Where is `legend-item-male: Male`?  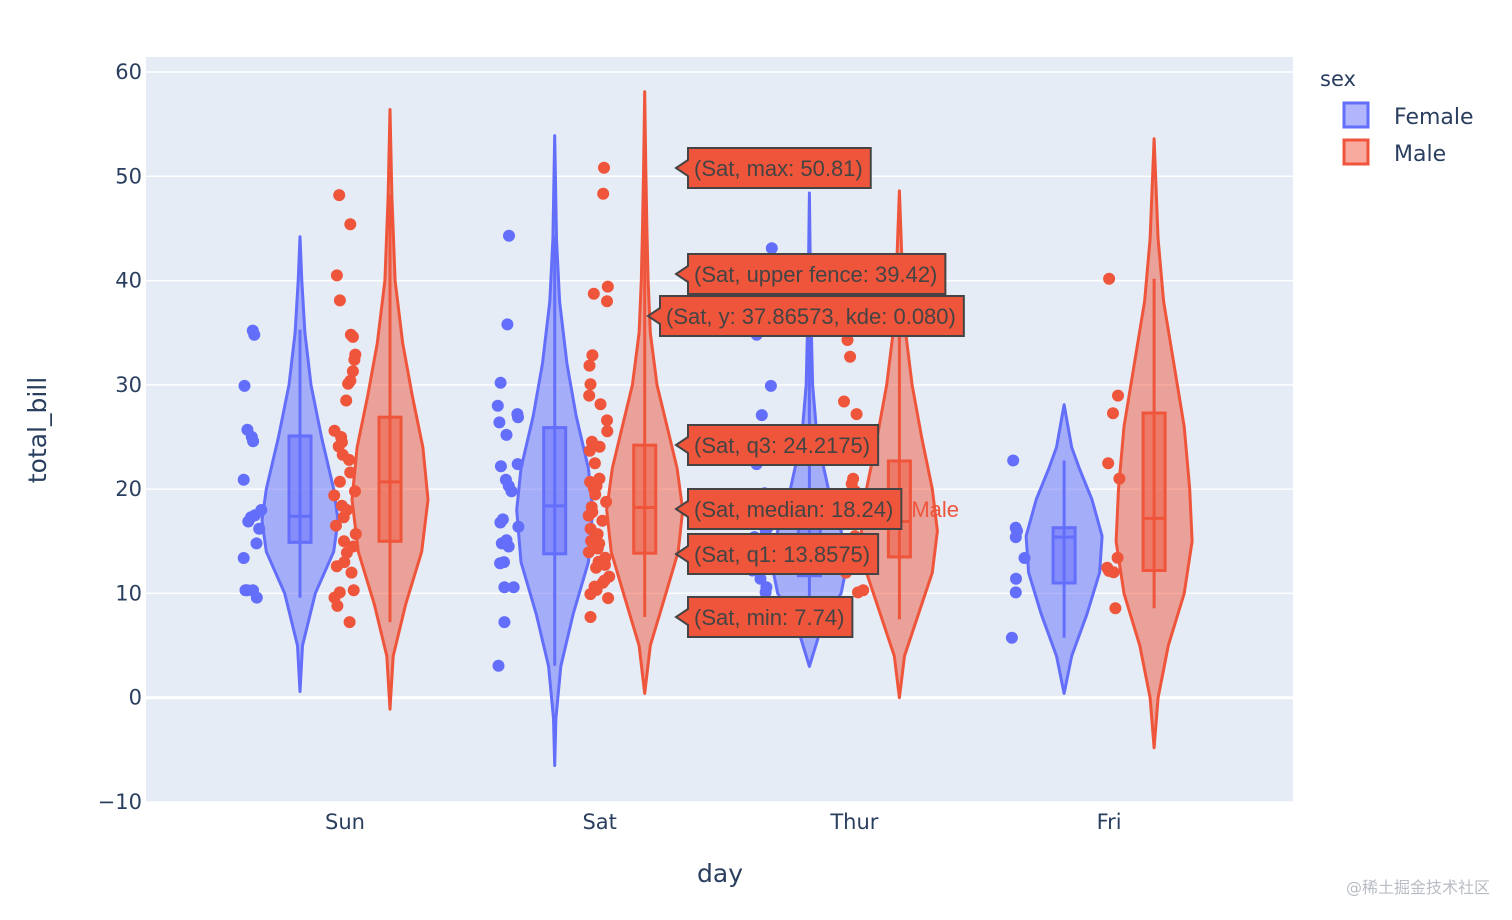 legend-item-male: Male is located at coordinates (1394, 152).